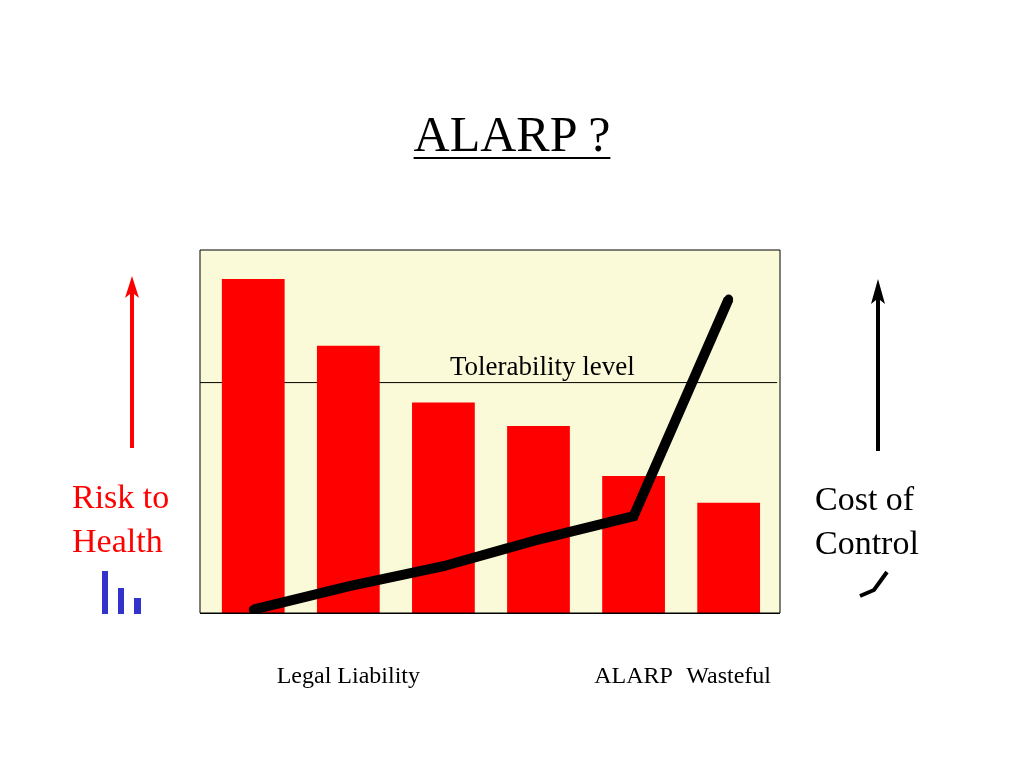 The width and height of the screenshot is (1024, 768). I want to click on y2-axis-title: Cost of Control, so click(867, 521).